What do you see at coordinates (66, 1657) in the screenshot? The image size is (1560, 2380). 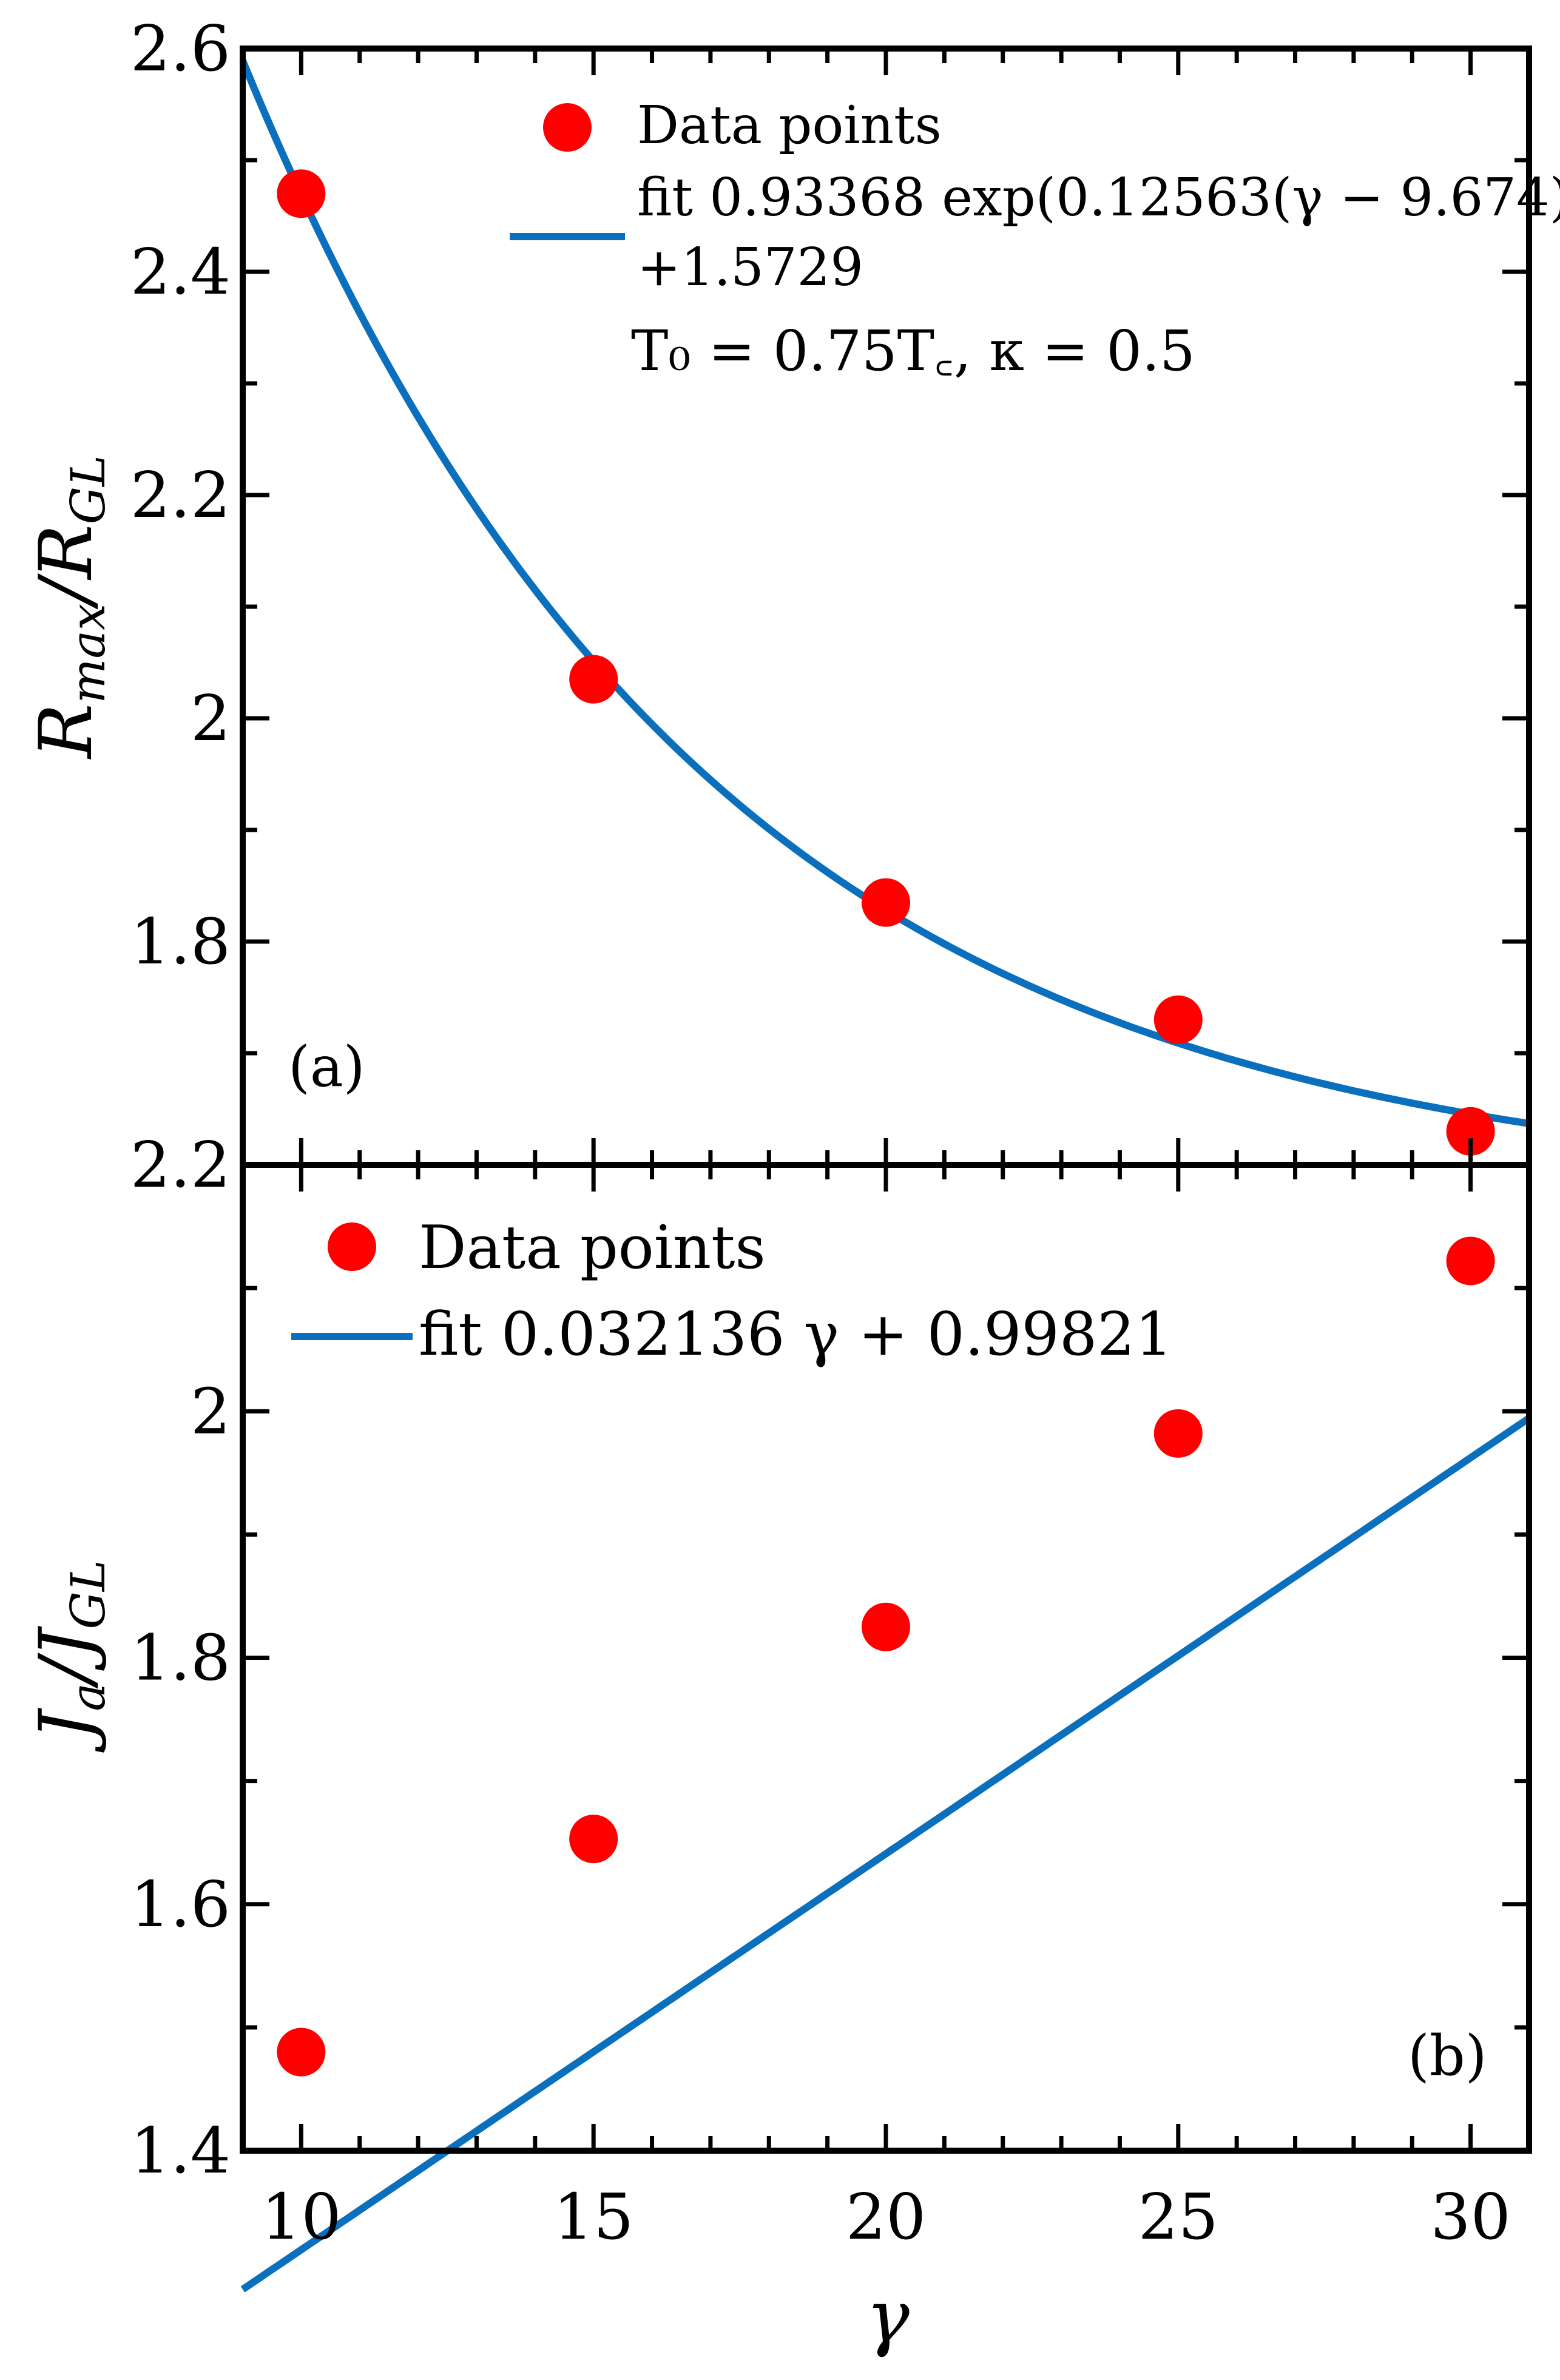 I see `y-axis-title-b-slash: /J` at bounding box center [66, 1657].